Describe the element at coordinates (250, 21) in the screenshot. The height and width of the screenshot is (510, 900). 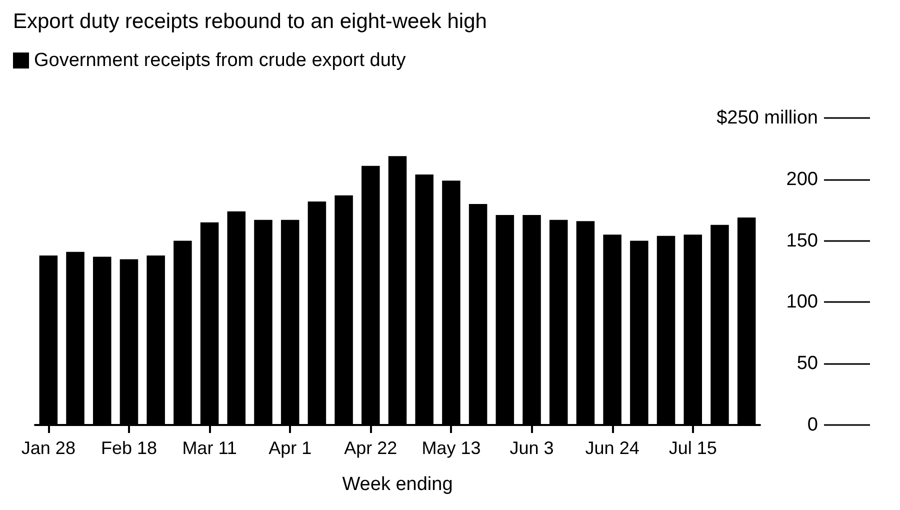
I see `chart-title: Export duty receipts rebound to an eight-week high` at that location.